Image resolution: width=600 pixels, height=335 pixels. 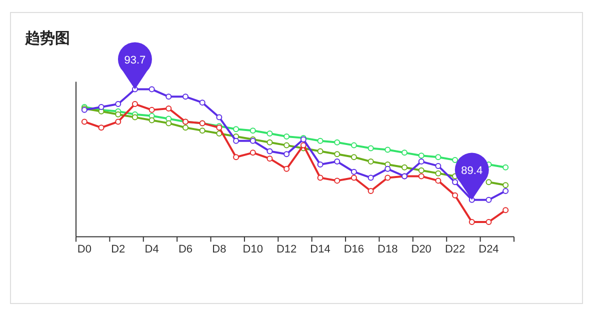 I want to click on annotation: 89.4, so click(x=472, y=170).